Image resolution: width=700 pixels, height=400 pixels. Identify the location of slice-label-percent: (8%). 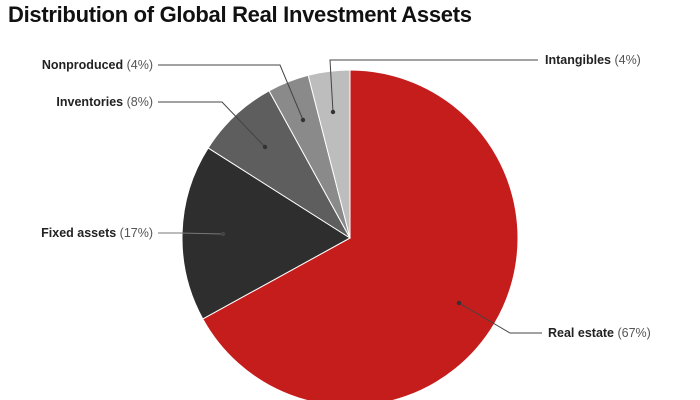
(140, 102).